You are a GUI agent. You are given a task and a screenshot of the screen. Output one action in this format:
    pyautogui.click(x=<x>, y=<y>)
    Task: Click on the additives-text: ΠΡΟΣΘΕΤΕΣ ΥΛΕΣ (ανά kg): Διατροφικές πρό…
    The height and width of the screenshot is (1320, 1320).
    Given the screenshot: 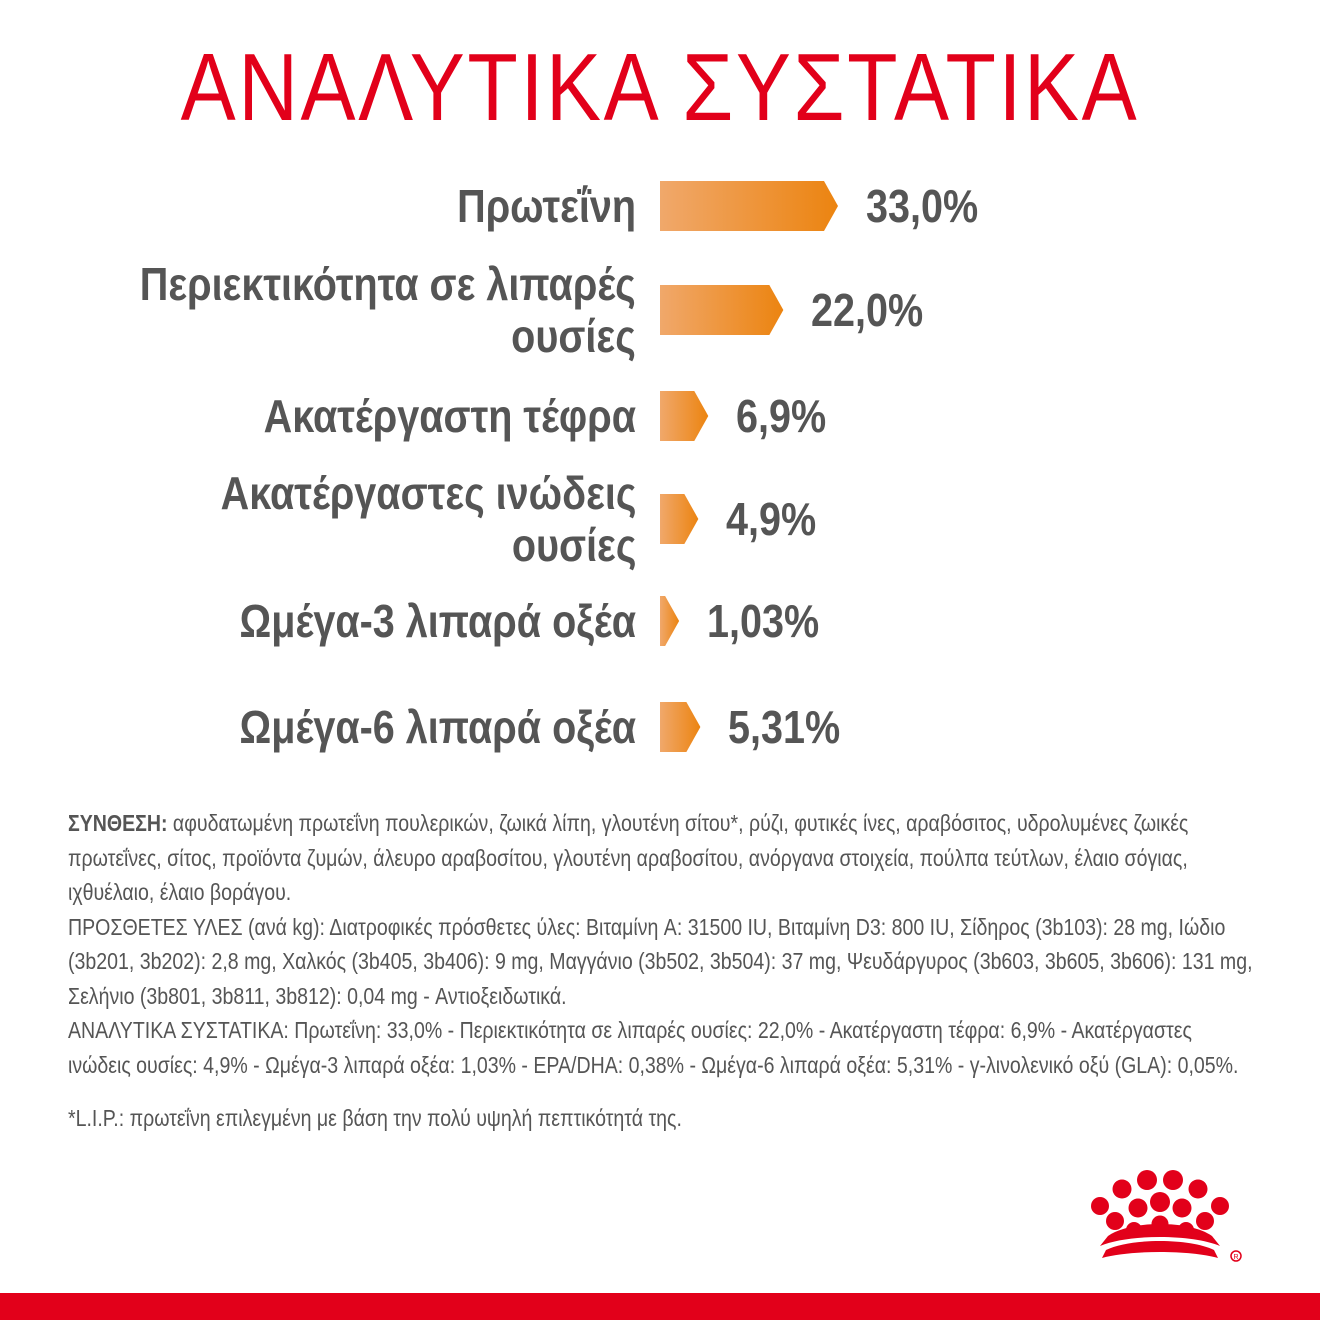 What is the action you would take?
    pyautogui.click(x=660, y=961)
    